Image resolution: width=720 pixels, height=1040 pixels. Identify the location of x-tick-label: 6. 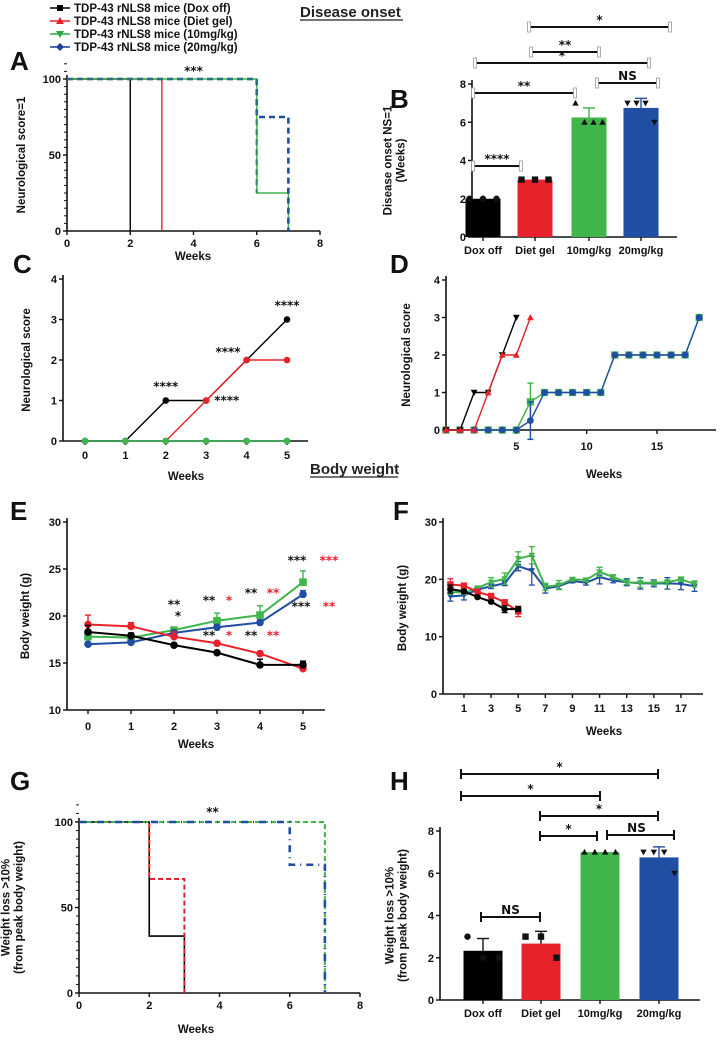
(290, 1006).